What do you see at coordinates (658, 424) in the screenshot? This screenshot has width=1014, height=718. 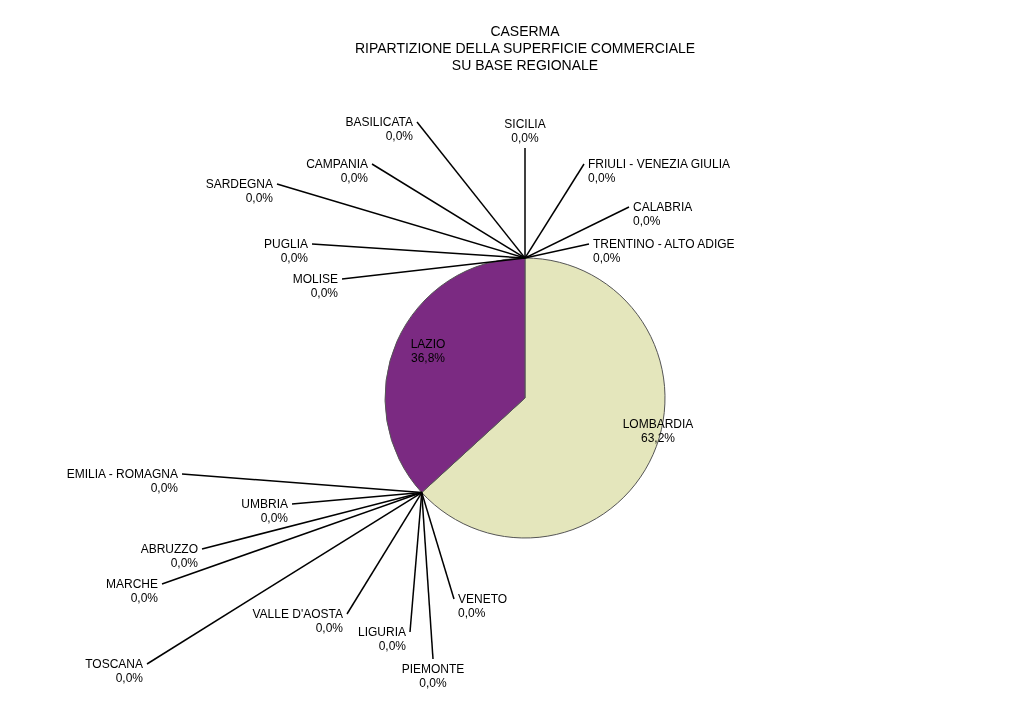 I see `slice-label: LOMBARDIA` at bounding box center [658, 424].